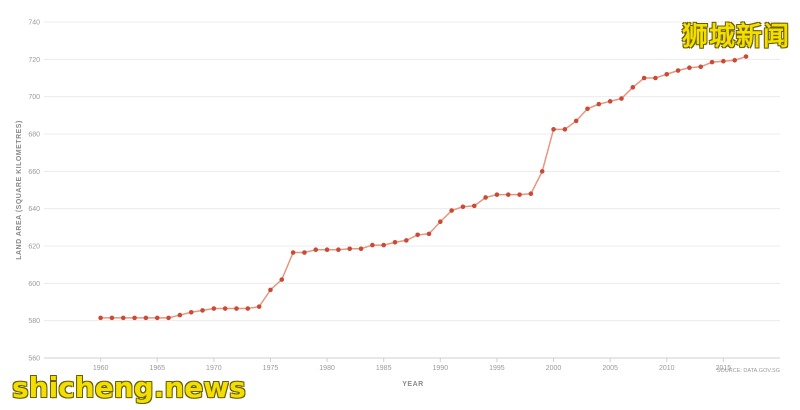 This screenshot has width=800, height=410. What do you see at coordinates (34, 60) in the screenshot?
I see `y-tick-label: 720` at bounding box center [34, 60].